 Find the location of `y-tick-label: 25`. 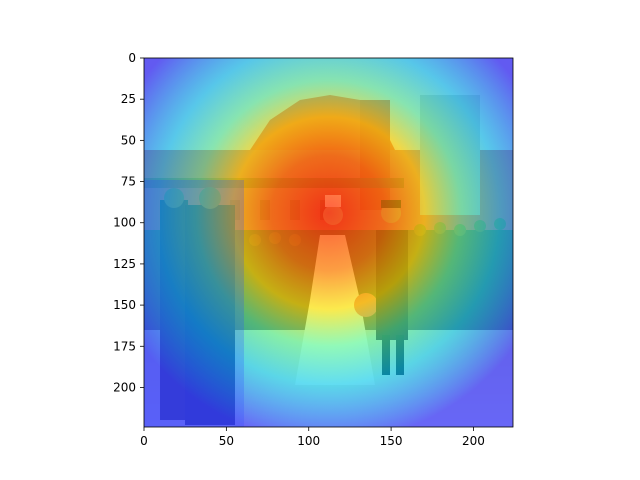

y-tick-label: 25 is located at coordinates (128, 99).